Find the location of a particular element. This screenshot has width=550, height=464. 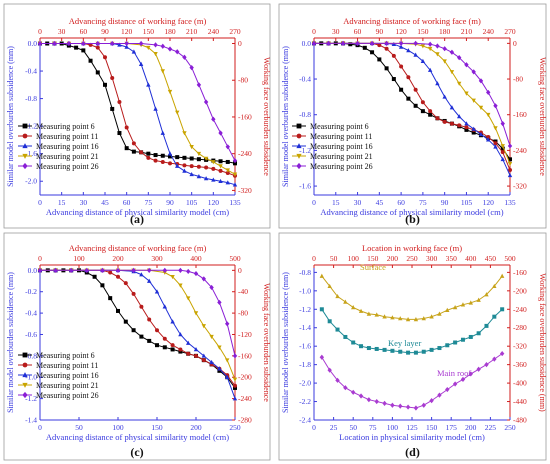

legend-label: Measuring point 16 is located at coordinates (67, 146).